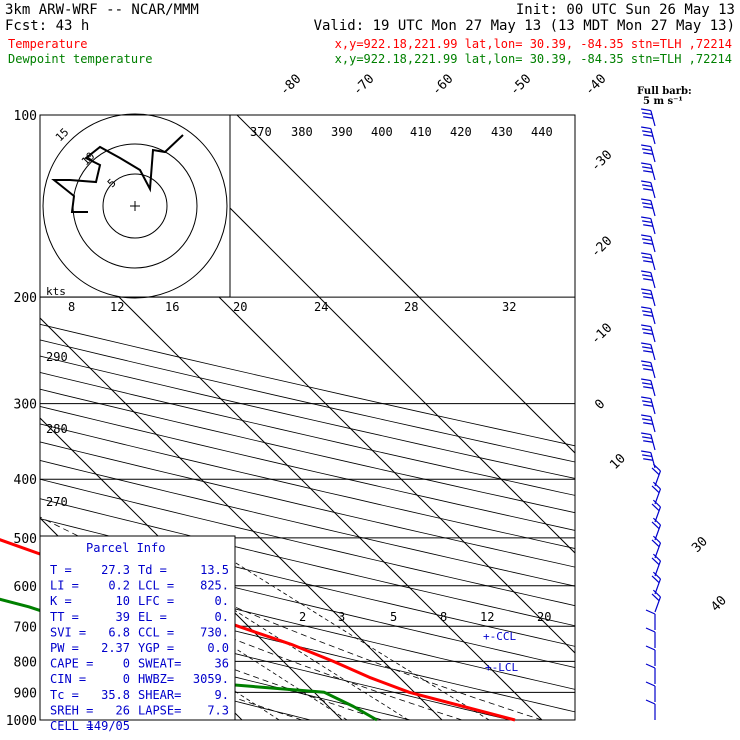 This screenshot has height=740, width=740. Describe the element at coordinates (25, 662) in the screenshot. I see `pressure-tick-label: 800` at that location.